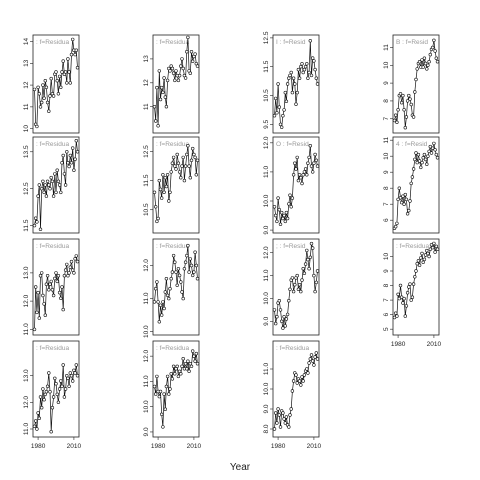 The height and width of the screenshot is (480, 480). I want to click on x-tick-label: 1980, so click(158, 446).